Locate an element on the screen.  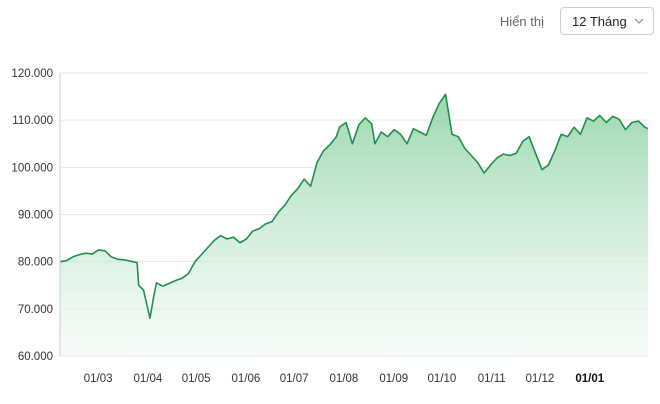
x-tick-label: 01/10 is located at coordinates (442, 379).